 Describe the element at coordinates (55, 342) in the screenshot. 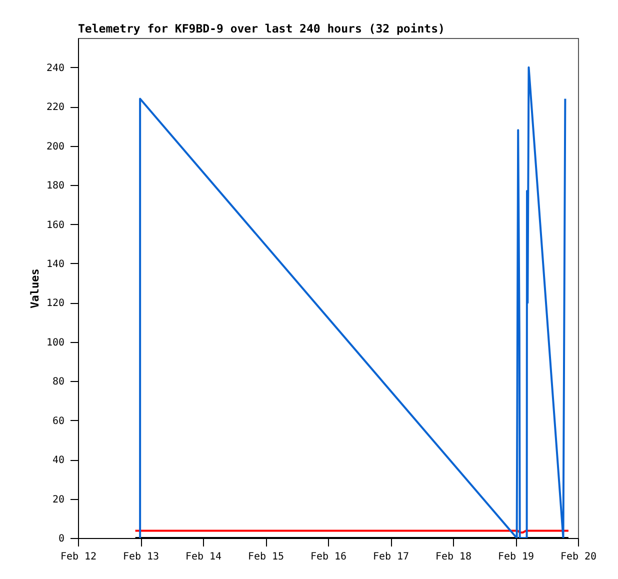

I see `y-tick-label: 100` at that location.